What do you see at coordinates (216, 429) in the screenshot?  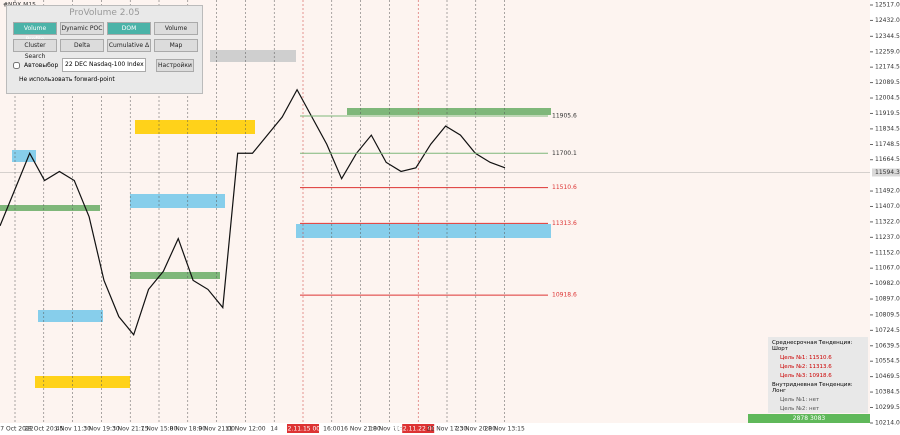 I see `time-label: 9 Nov 21:00` at bounding box center [216, 429].